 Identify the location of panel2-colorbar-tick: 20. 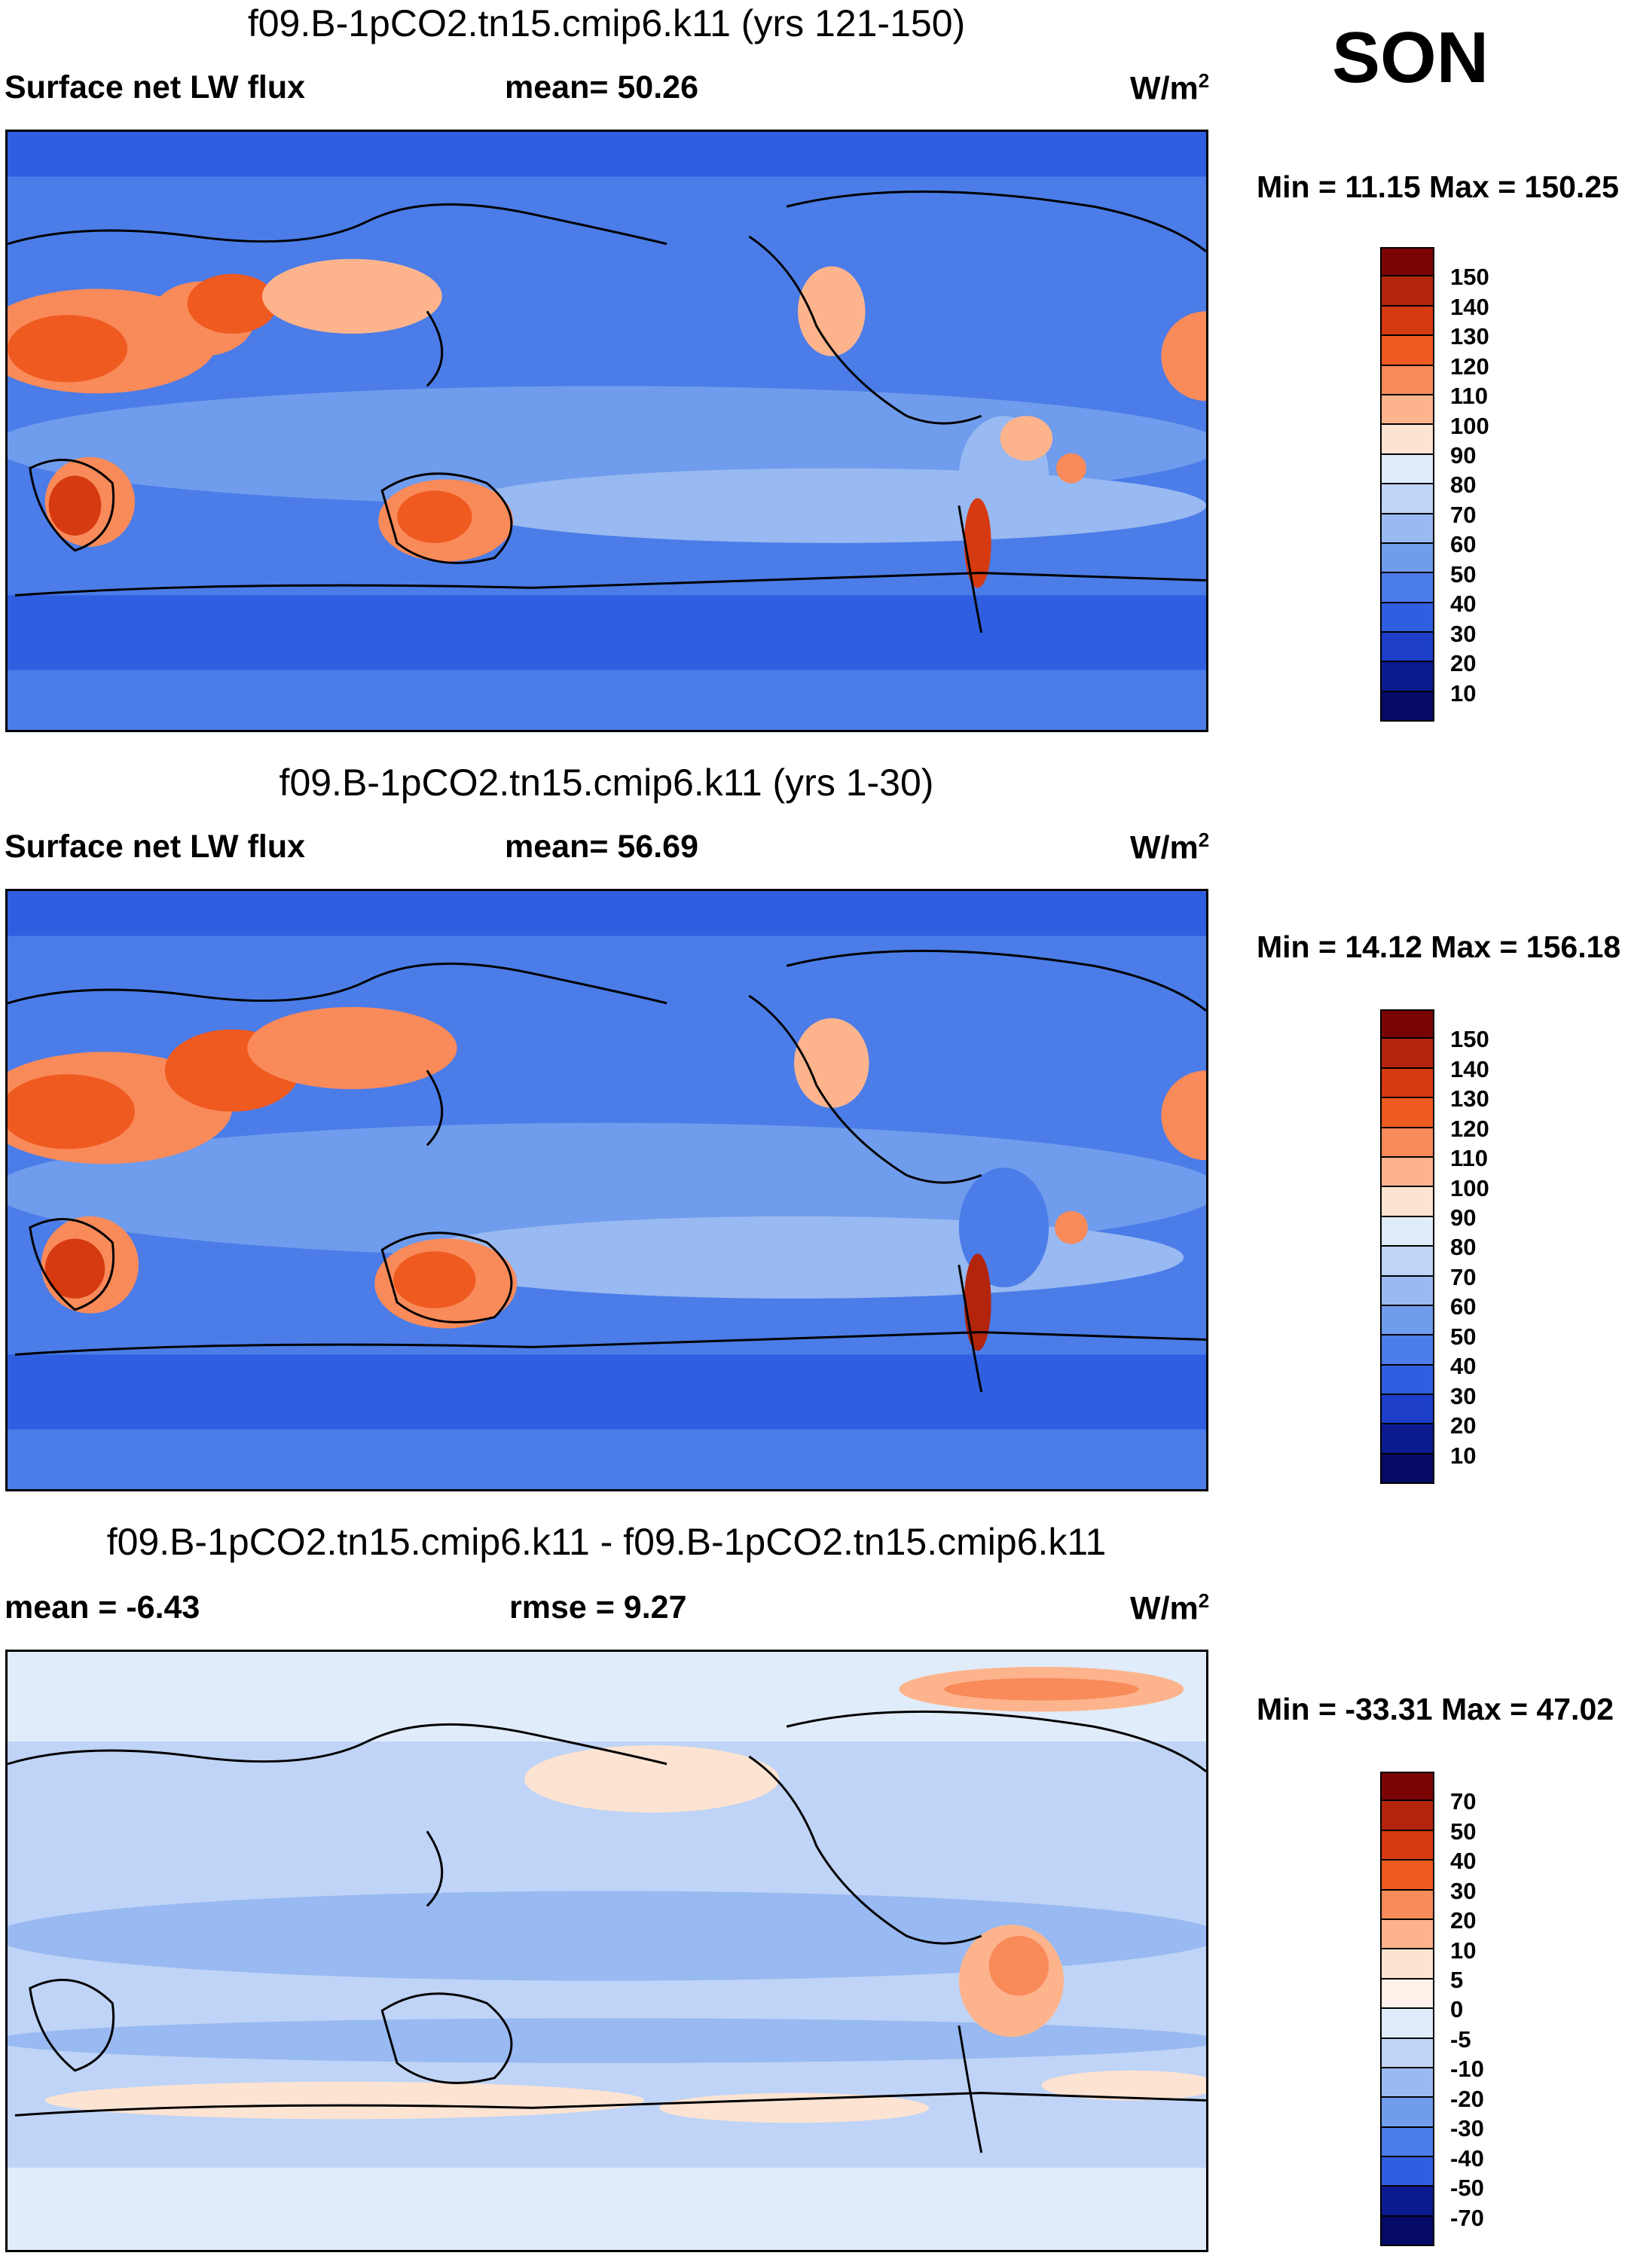
(1463, 1425).